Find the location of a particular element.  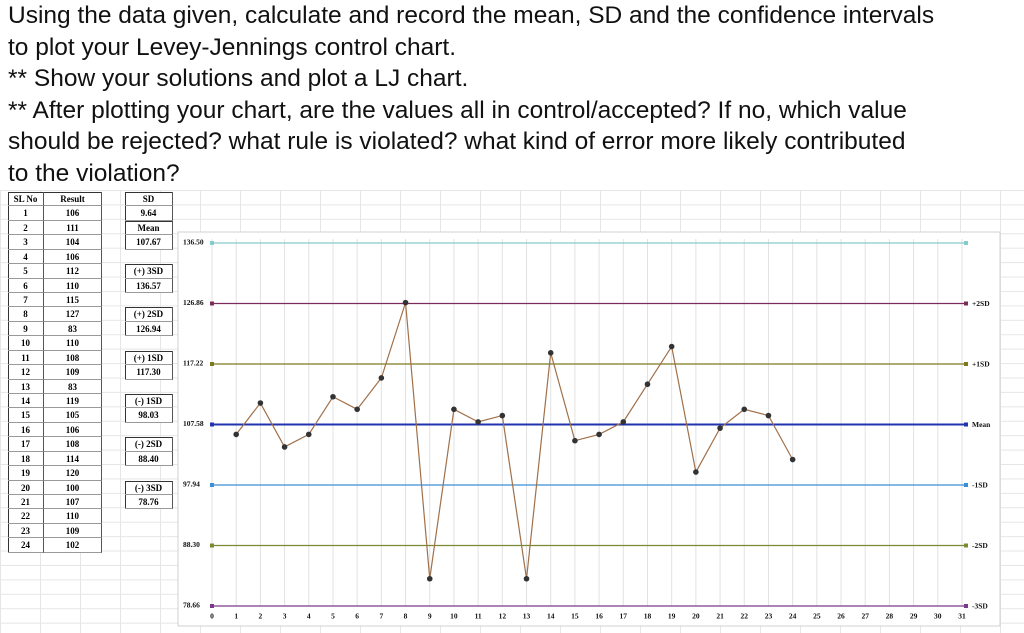

table-cell: 8 is located at coordinates (26, 314).